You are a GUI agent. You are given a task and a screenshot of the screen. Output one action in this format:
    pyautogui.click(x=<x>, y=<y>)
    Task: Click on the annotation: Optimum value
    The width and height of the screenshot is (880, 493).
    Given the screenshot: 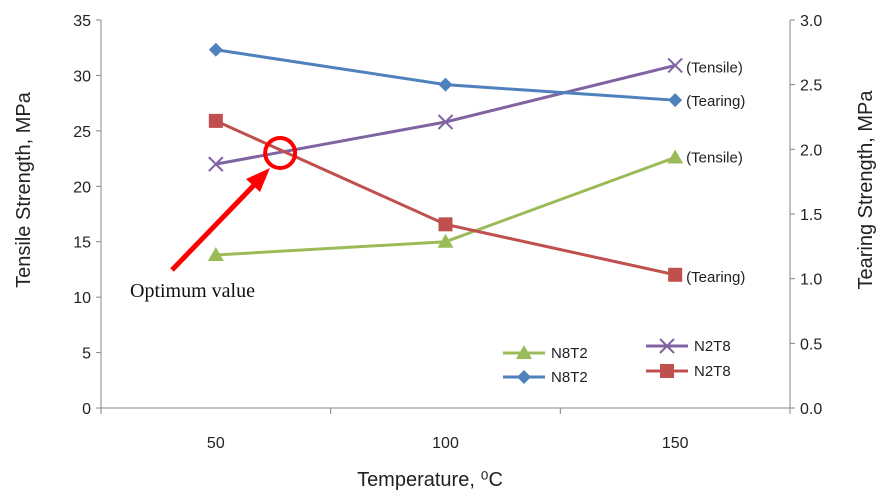 What is the action you would take?
    pyautogui.click(x=214, y=219)
    